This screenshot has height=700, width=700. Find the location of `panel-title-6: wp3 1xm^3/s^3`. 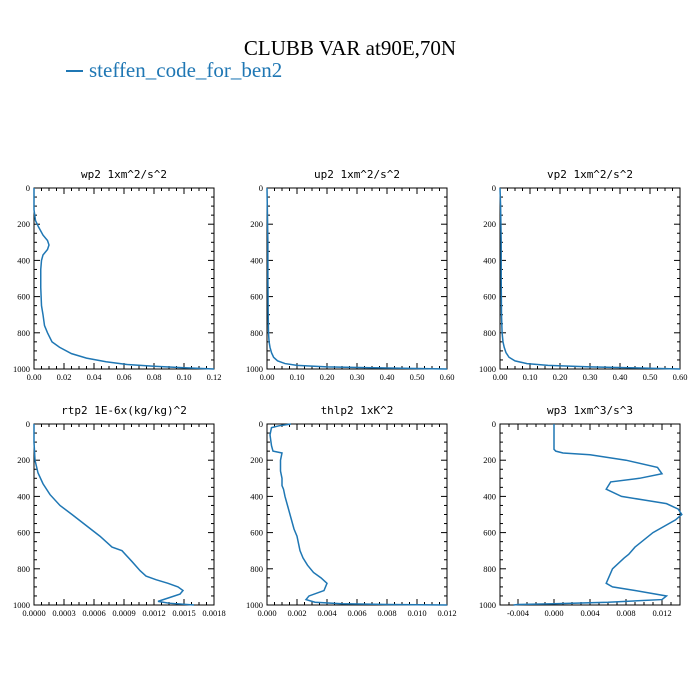

panel-title-6: wp3 1xm^3/s^3 is located at coordinates (590, 410).